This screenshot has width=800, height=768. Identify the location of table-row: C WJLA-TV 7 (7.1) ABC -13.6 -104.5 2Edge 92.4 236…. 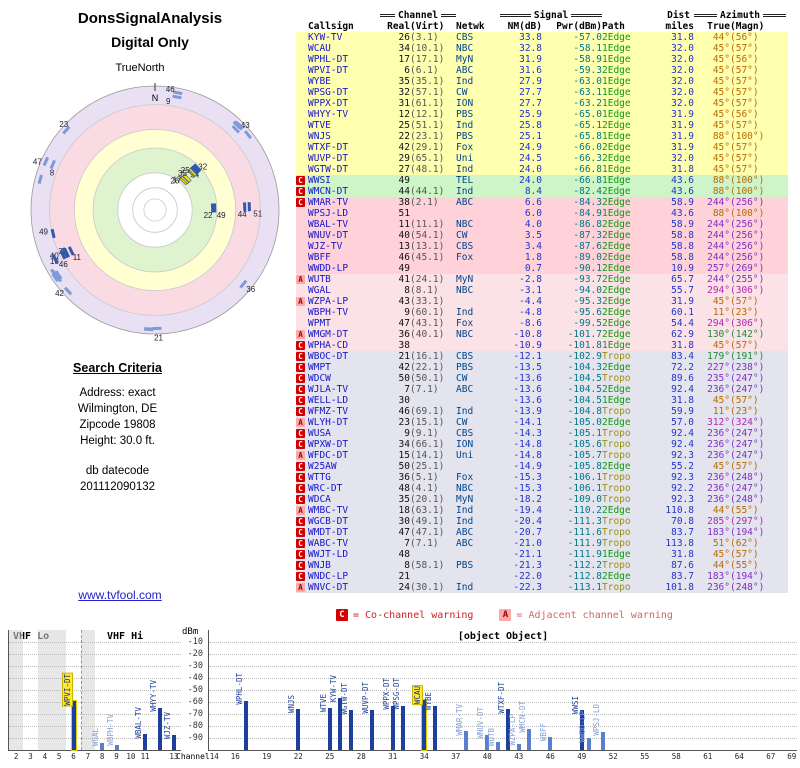
(542, 389).